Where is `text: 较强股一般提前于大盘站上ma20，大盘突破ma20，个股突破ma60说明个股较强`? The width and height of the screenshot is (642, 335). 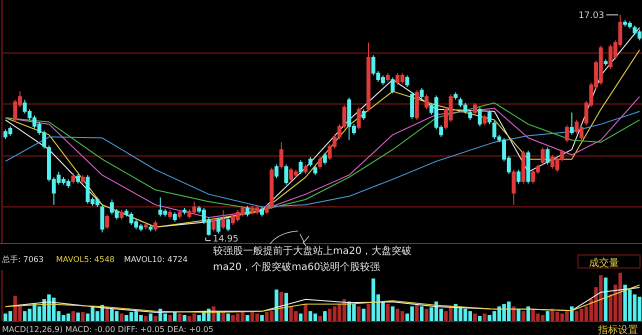
text: 较强股一般提前于大盘站上ma20，大盘突破ma20，个股突破ma60说明个股较强 is located at coordinates (313, 259).